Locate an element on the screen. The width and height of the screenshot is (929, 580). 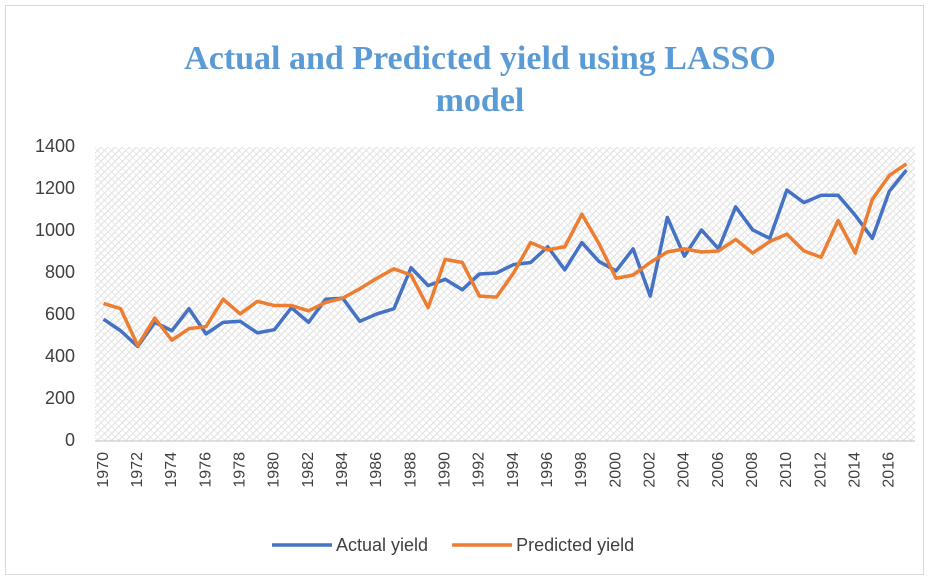
legend-label: Actual yield is located at coordinates (382, 545).